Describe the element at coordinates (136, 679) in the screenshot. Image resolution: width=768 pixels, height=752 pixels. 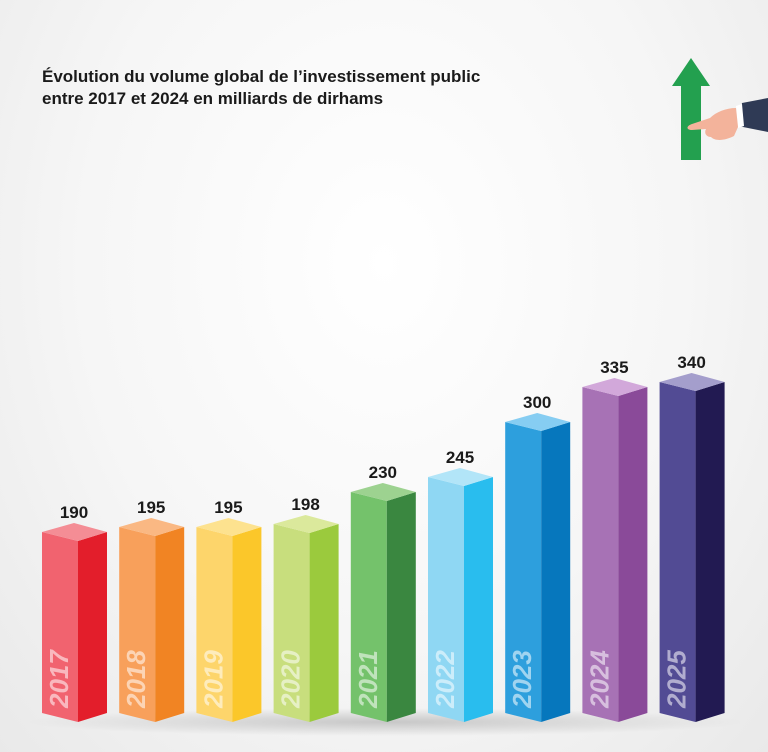
I see `category-label: 2018` at that location.